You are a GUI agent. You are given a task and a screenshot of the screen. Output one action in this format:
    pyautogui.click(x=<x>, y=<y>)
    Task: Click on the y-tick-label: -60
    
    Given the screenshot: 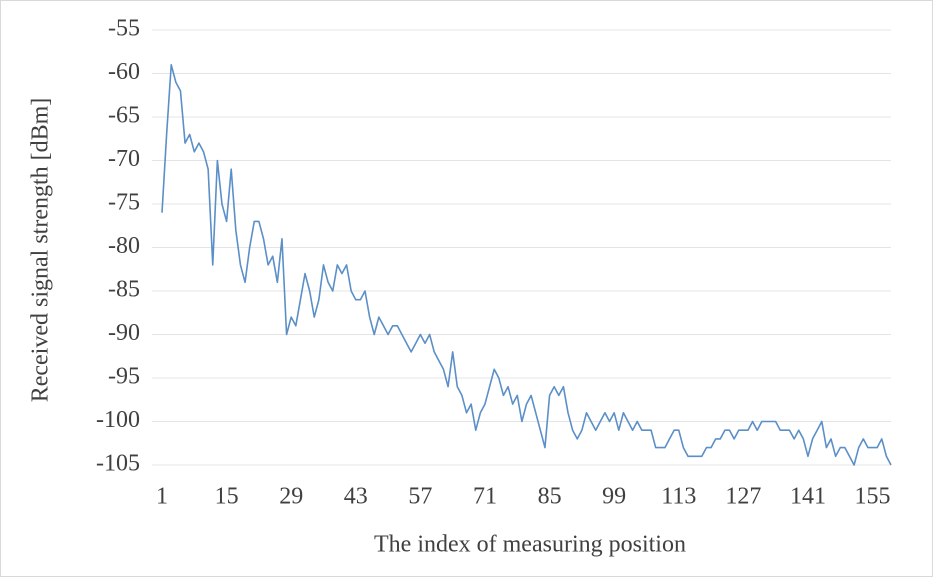 What is the action you would take?
    pyautogui.click(x=124, y=72)
    